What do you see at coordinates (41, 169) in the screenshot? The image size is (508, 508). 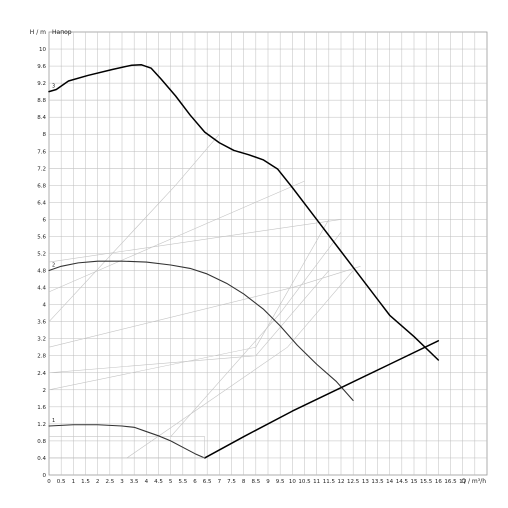 I see `y-tick-label: 7.2` at bounding box center [41, 169].